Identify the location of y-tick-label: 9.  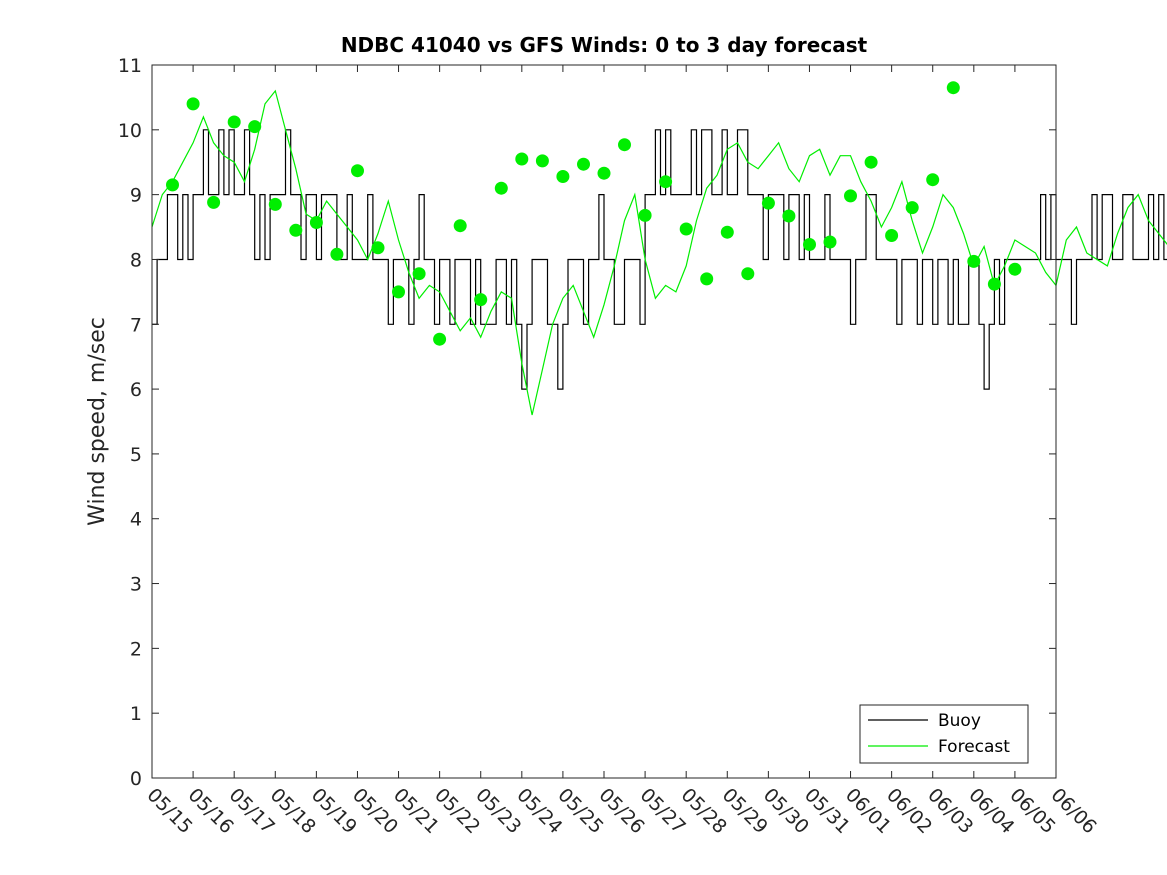
(136, 196).